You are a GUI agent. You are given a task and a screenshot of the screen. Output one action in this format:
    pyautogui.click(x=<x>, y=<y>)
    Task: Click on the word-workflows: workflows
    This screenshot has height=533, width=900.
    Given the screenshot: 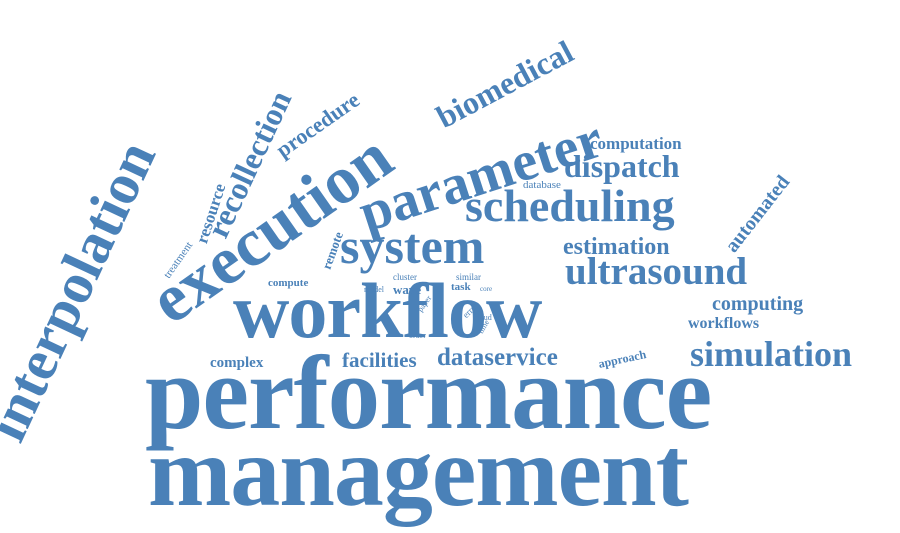 What is the action you would take?
    pyautogui.click(x=724, y=323)
    